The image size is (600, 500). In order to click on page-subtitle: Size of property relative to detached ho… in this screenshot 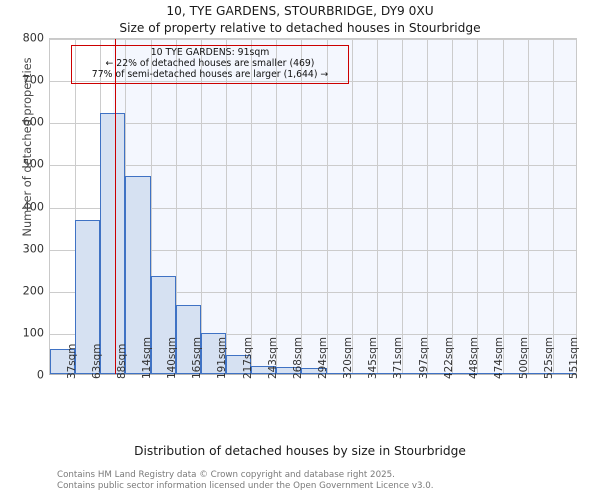, I will do `click(300, 28)`.